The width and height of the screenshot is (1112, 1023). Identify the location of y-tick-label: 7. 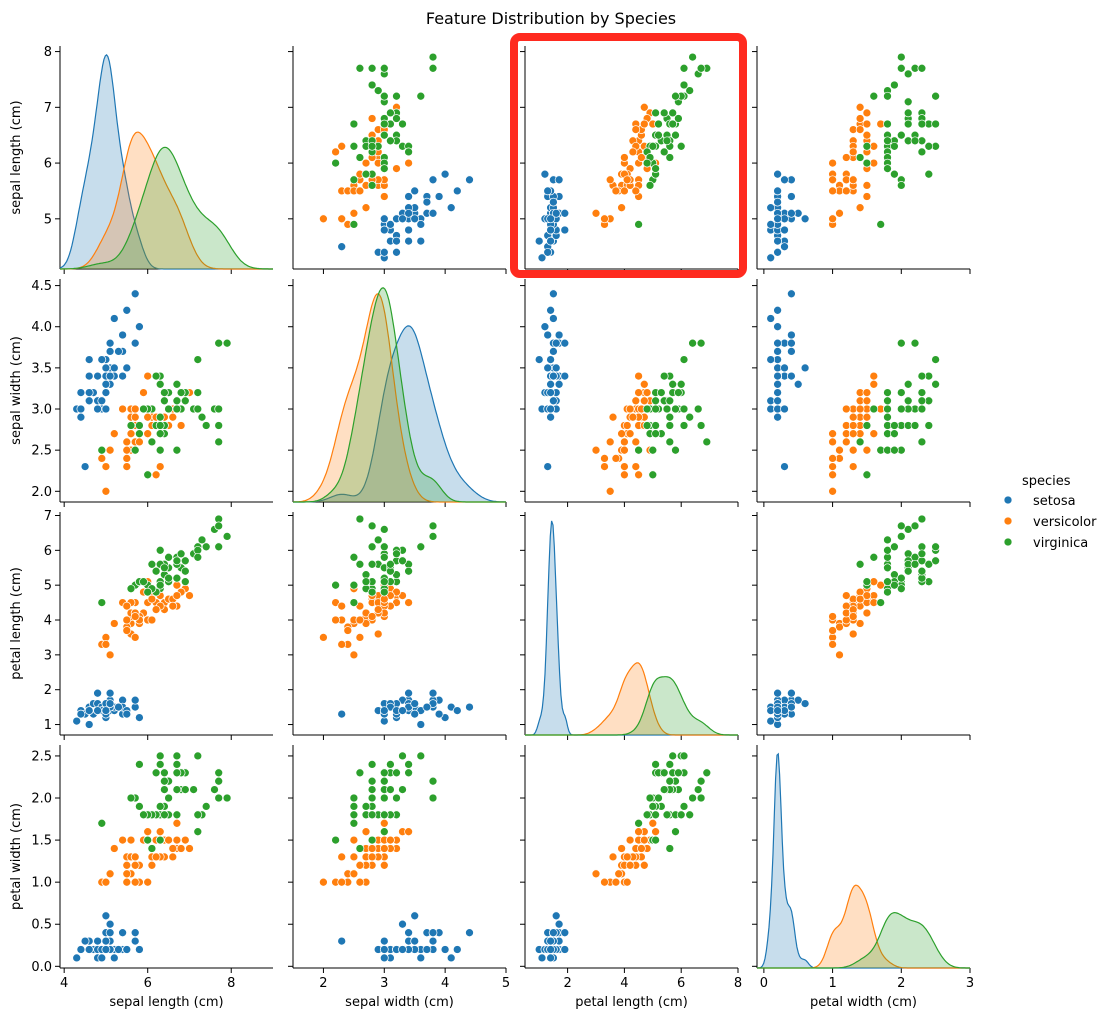
(48, 108).